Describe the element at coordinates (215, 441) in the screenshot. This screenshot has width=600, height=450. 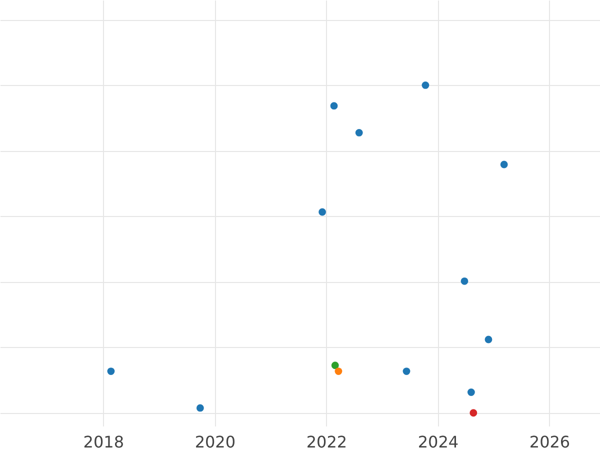
I see `x-tick-label: 2020` at that location.